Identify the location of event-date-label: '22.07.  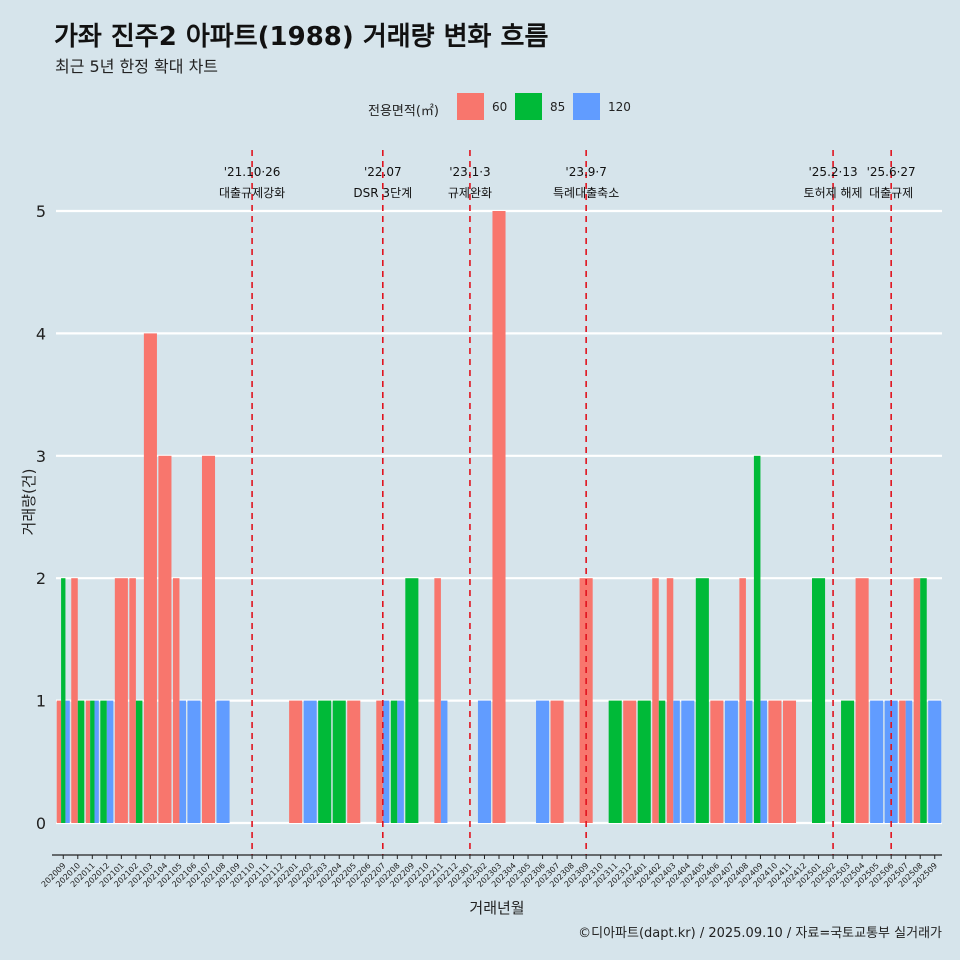
(383, 172).